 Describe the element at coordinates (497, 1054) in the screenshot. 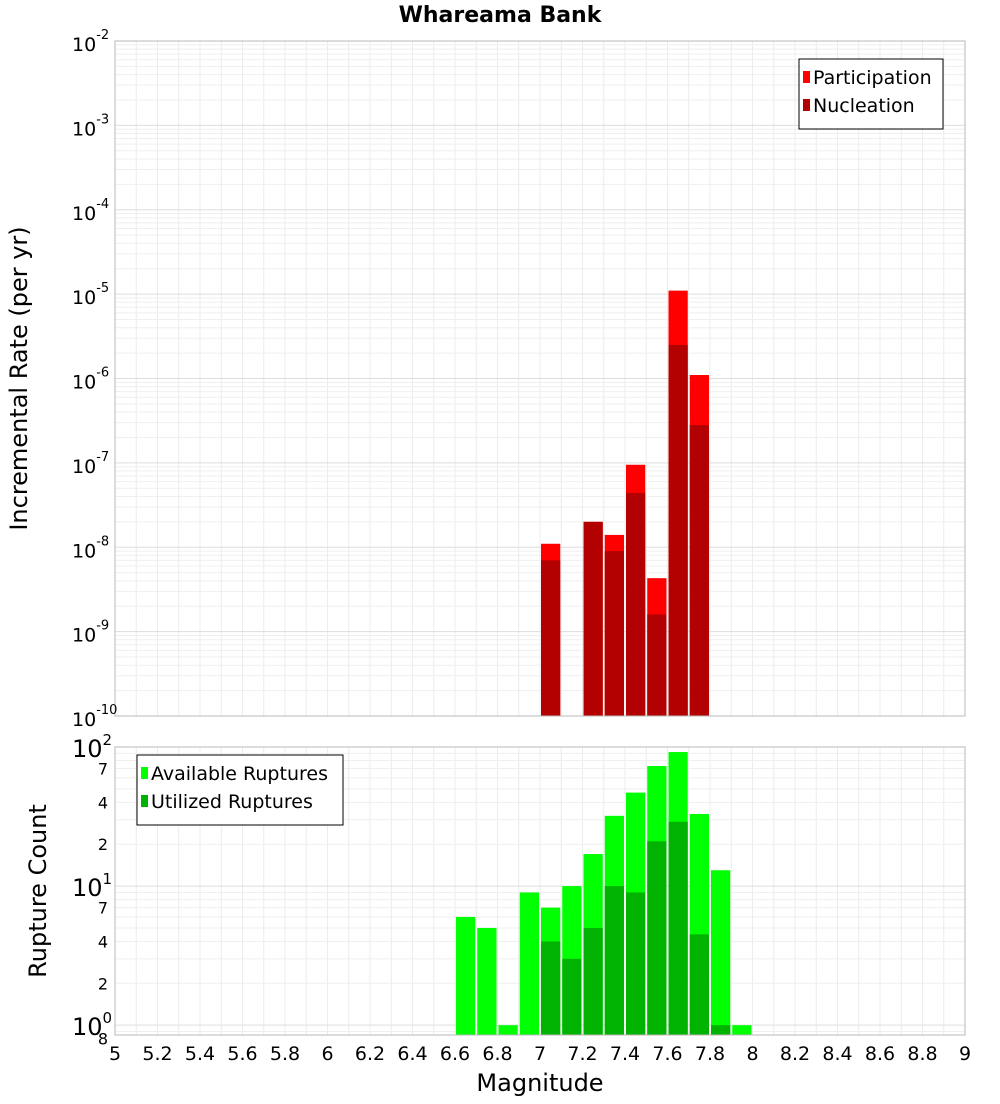

I see `x-tick-label: 6.8` at that location.